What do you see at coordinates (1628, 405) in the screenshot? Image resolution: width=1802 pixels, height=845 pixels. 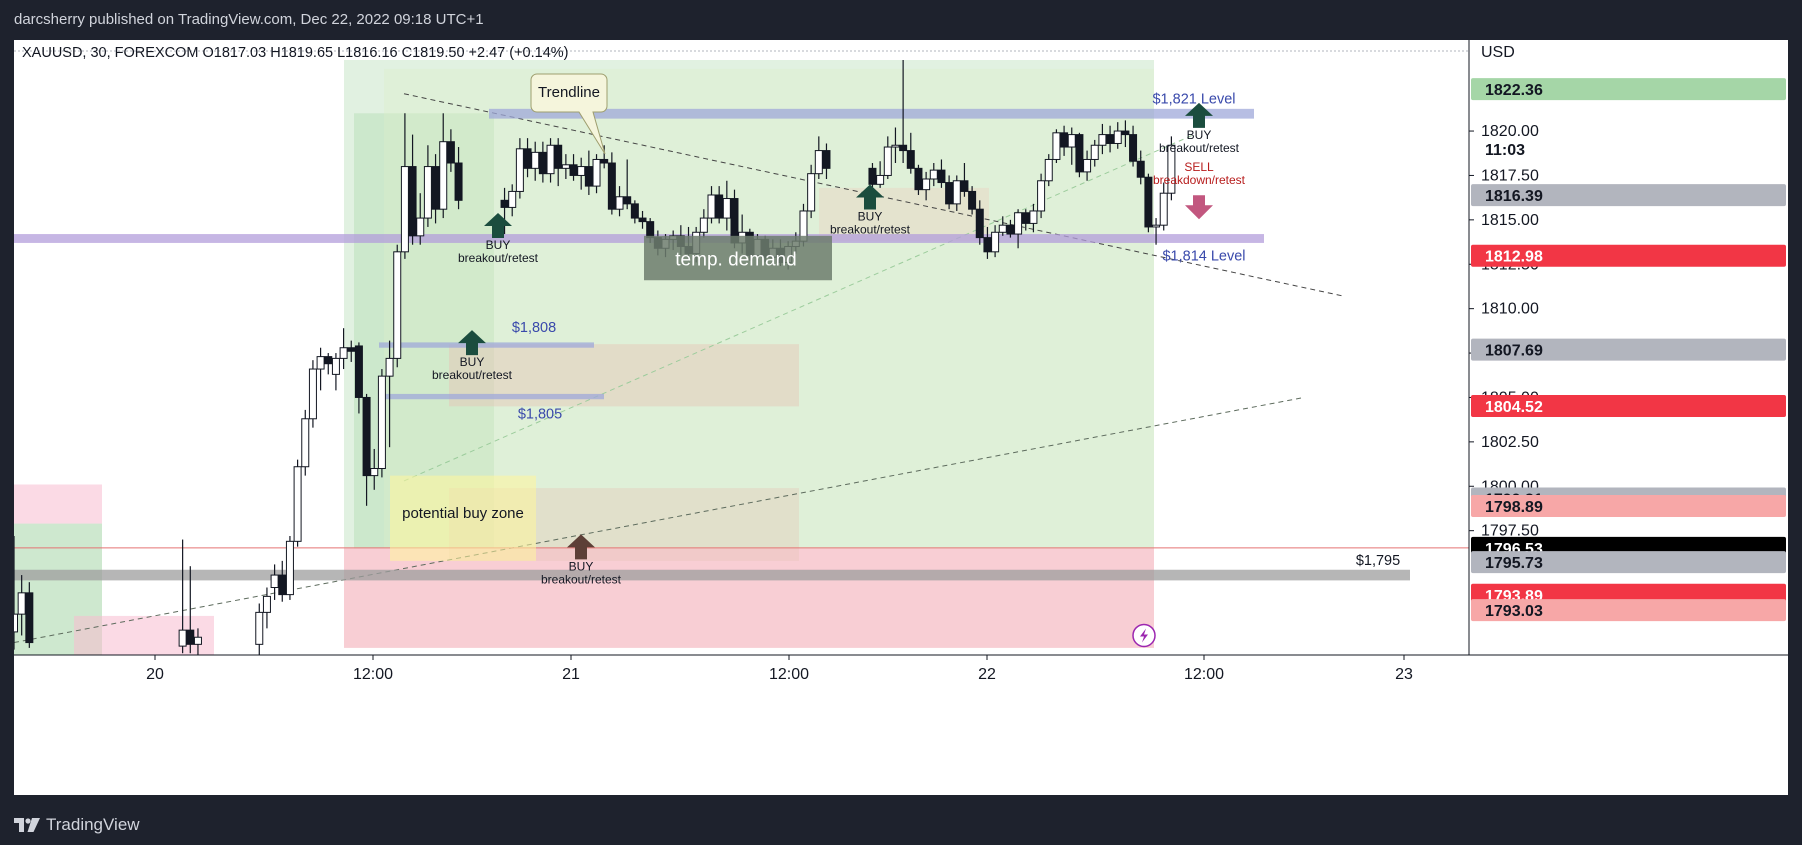 I see `price-marker: 1804.52` at bounding box center [1628, 405].